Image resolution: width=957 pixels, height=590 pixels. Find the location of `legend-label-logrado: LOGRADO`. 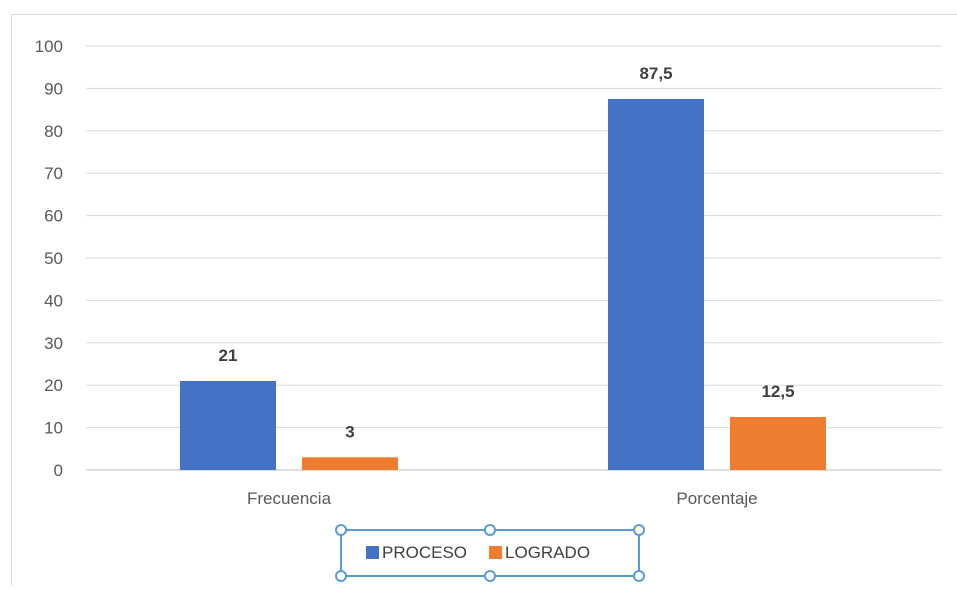

legend-label-logrado: LOGRADO is located at coordinates (547, 552).